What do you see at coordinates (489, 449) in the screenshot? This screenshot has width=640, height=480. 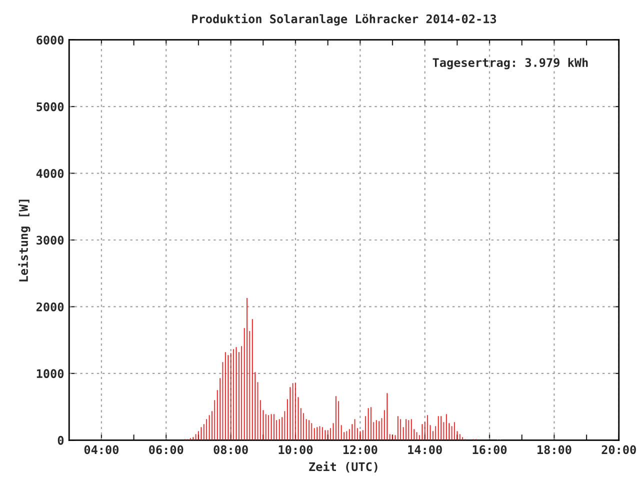 I see `x-tick-label: 16:00` at bounding box center [489, 449].